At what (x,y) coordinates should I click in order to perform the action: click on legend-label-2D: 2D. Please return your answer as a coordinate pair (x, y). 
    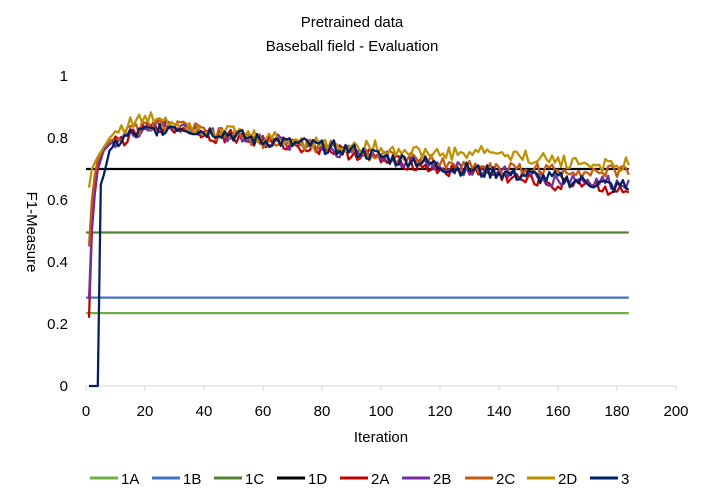
    Looking at the image, I should click on (567, 479).